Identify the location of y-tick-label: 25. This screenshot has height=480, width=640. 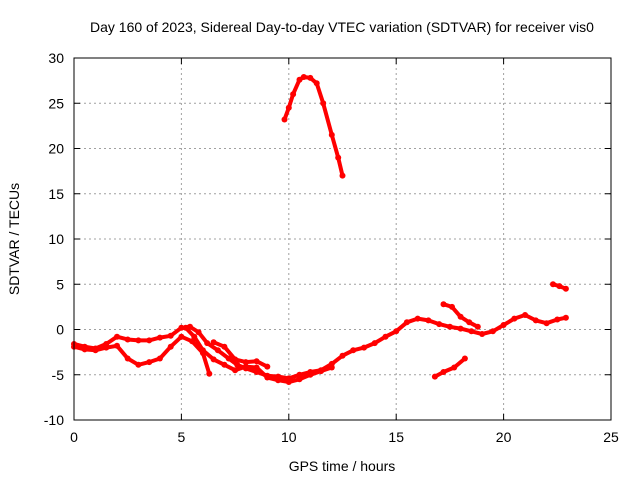
(56, 103).